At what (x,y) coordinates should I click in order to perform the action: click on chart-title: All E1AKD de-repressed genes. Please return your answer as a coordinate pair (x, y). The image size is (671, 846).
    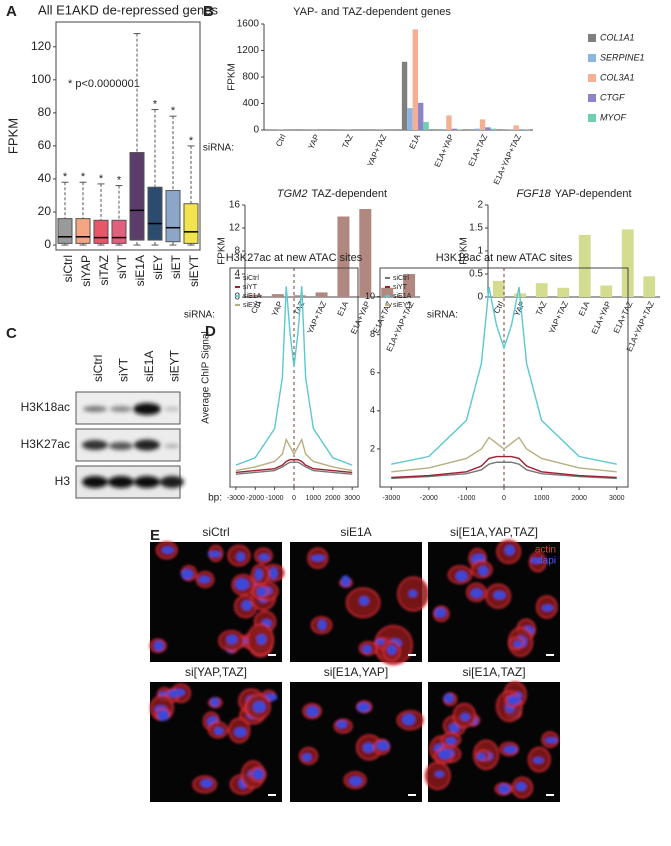
    Looking at the image, I should click on (128, 9).